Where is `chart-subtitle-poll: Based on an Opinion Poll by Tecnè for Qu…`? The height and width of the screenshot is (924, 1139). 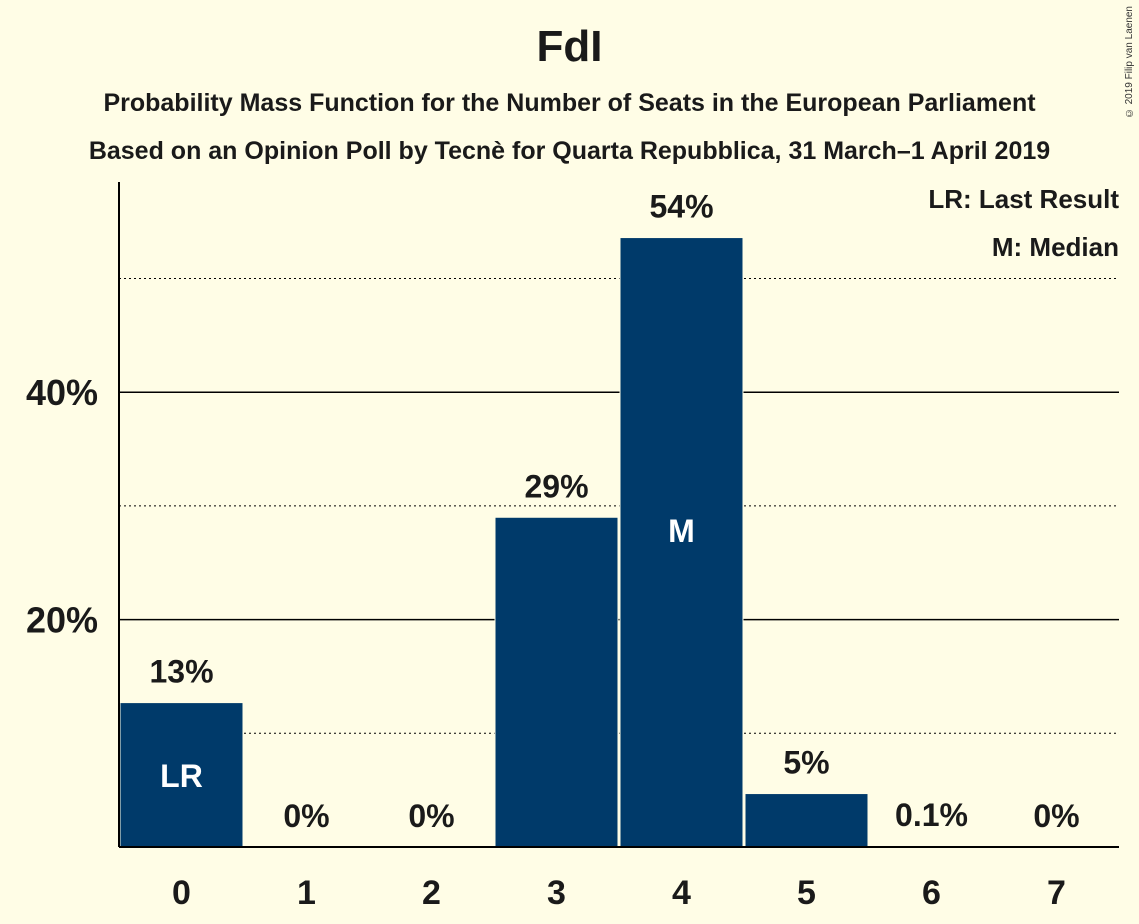 chart-subtitle-poll: Based on an Opinion Poll by Tecnè for Qu… is located at coordinates (569, 151).